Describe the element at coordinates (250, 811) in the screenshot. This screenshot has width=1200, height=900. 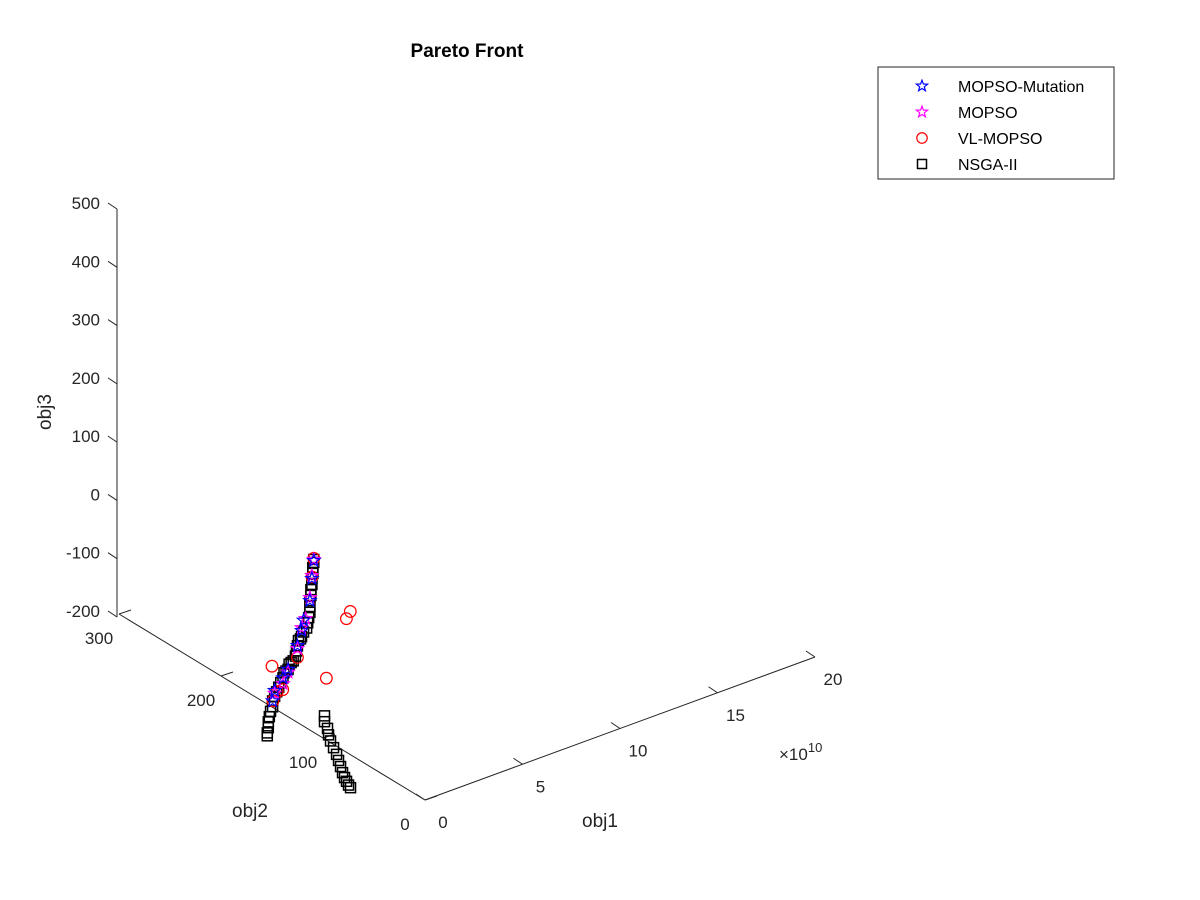
I see `y-axis-label: obj2` at that location.